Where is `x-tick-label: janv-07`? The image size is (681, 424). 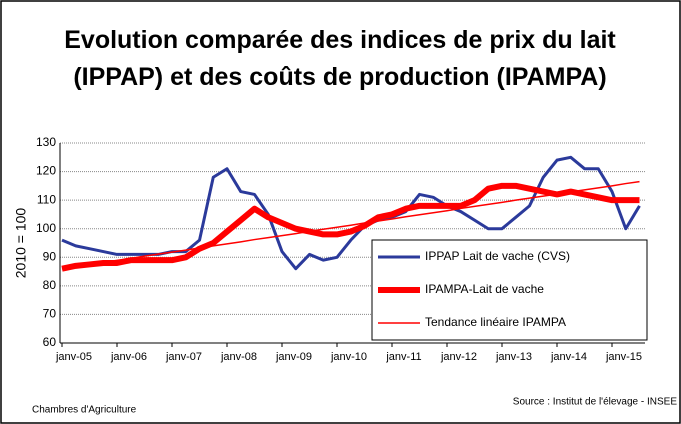 x-tick-label: janv-07 is located at coordinates (183, 357).